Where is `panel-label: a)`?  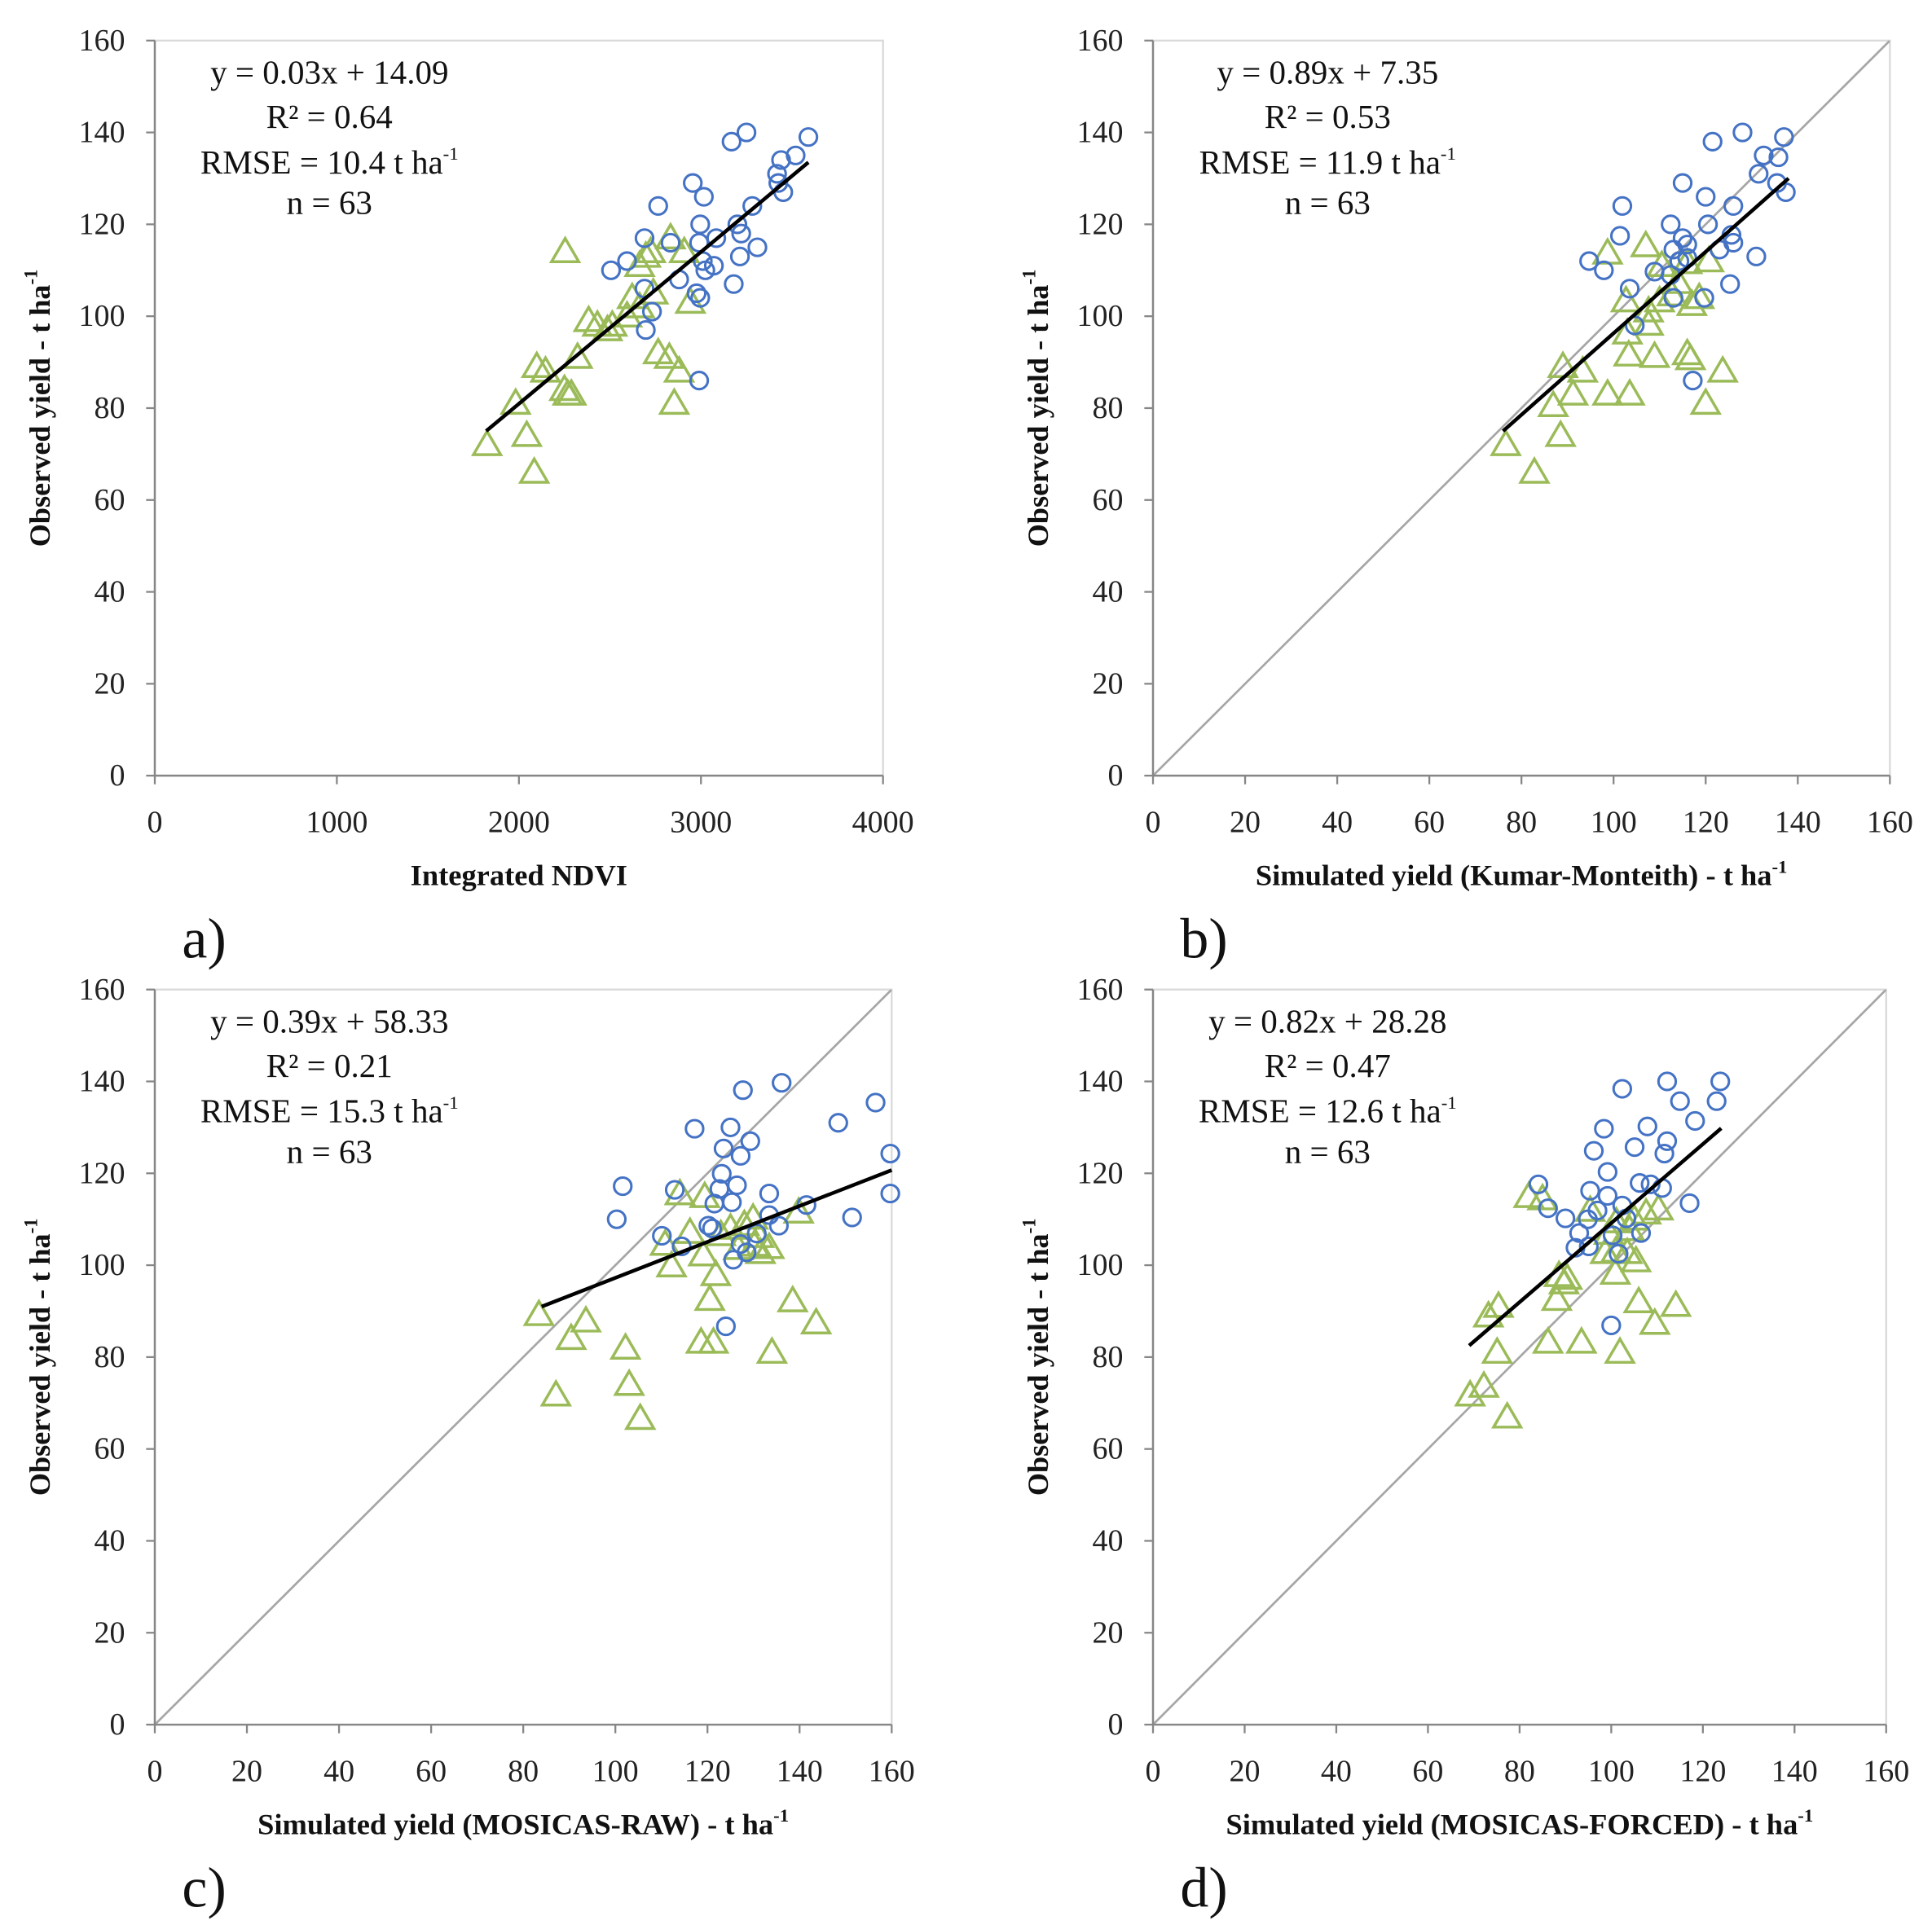
panel-label: a) is located at coordinates (204, 940).